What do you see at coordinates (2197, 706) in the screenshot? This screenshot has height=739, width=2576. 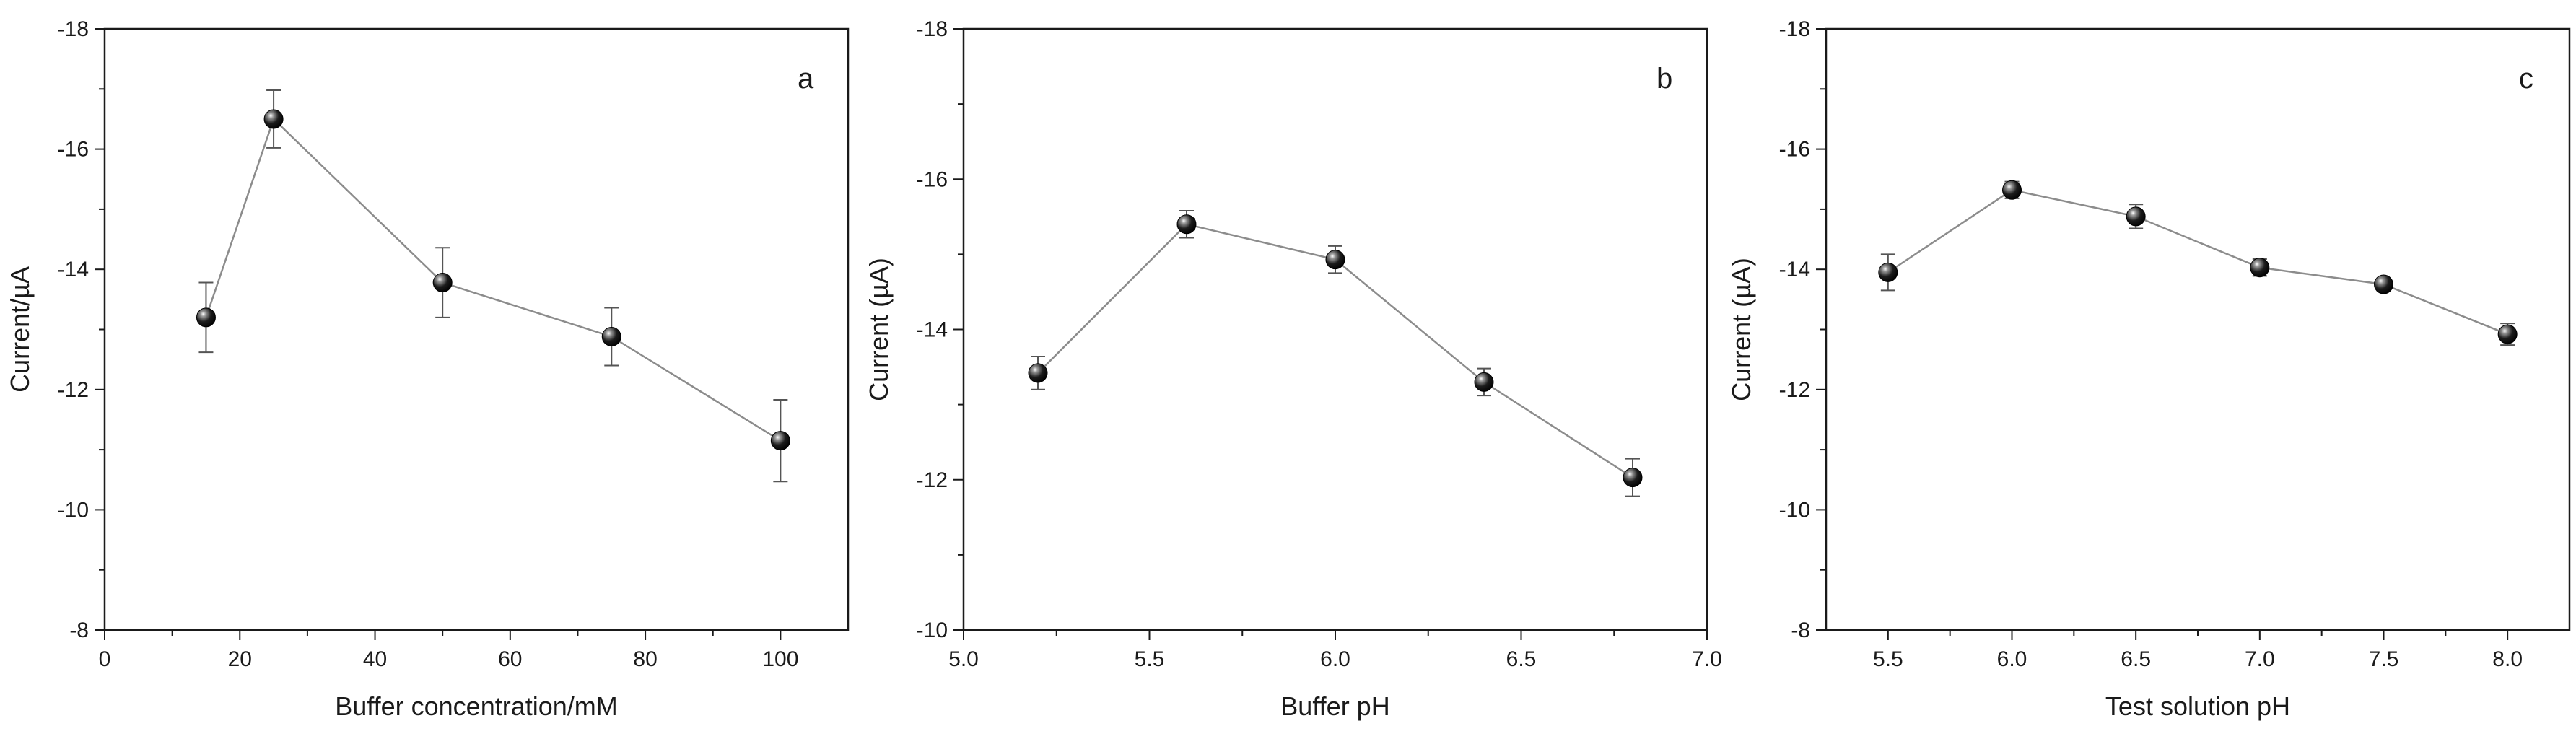 I see `x-axis-label: Test solution pH` at bounding box center [2197, 706].